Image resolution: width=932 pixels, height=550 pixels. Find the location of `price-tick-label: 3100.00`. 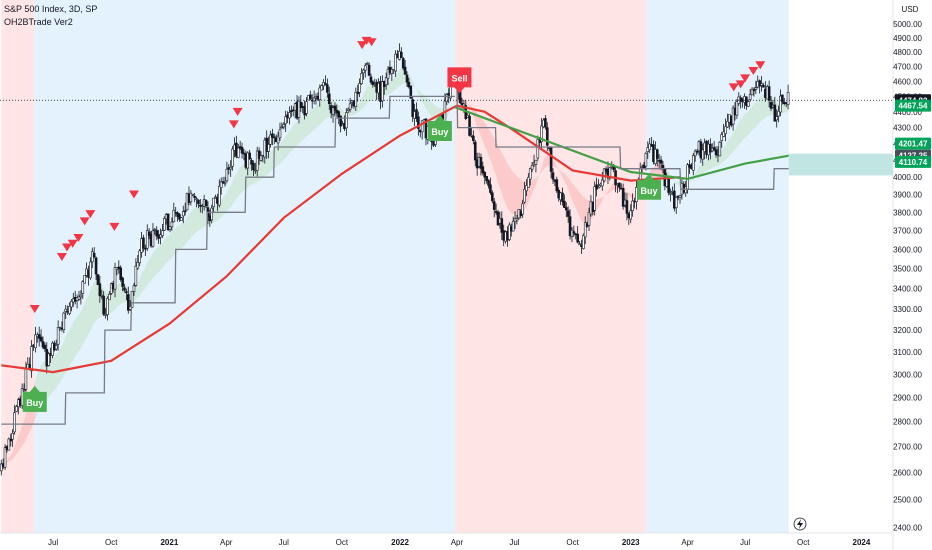

price-tick-label: 3100.00 is located at coordinates (907, 352).